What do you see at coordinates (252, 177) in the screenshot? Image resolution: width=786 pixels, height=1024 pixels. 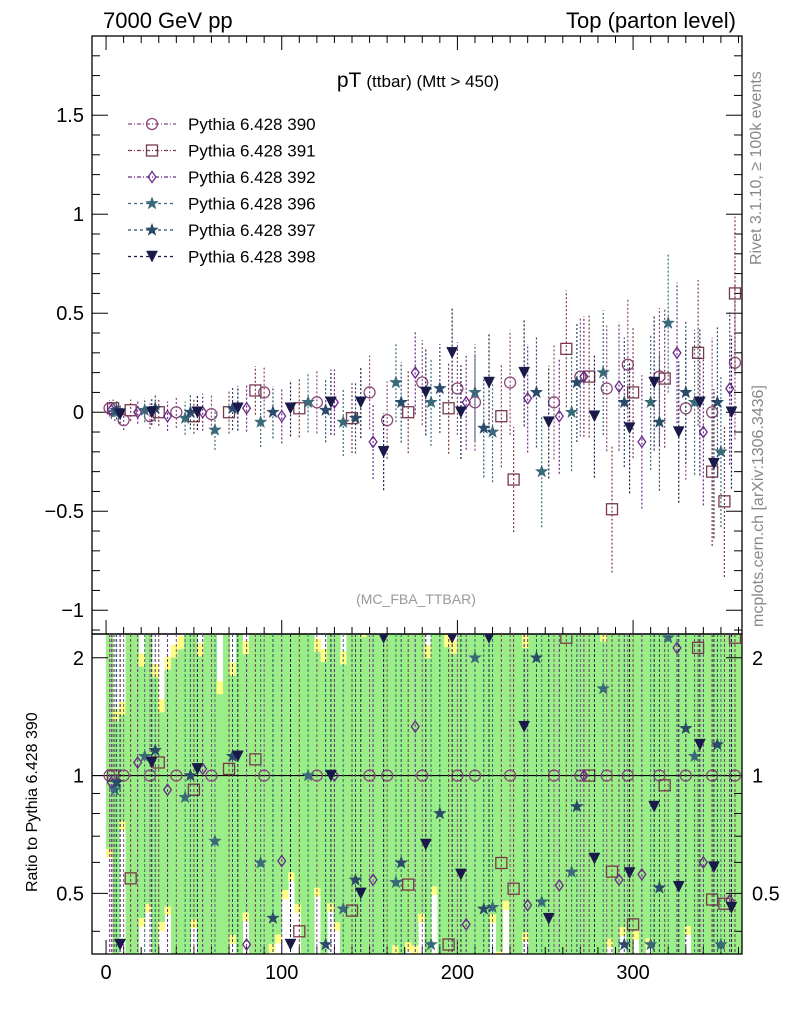 I see `legend-entry-label: Pythia 6.428 392` at bounding box center [252, 177].